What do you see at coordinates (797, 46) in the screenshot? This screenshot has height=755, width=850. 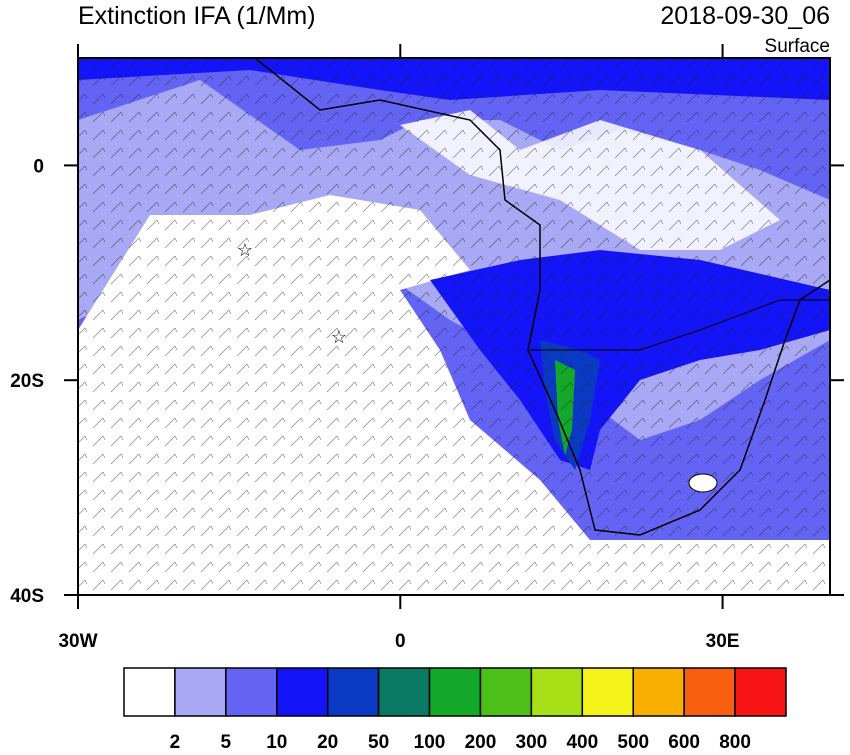 I see `level-label: Surface` at bounding box center [797, 46].